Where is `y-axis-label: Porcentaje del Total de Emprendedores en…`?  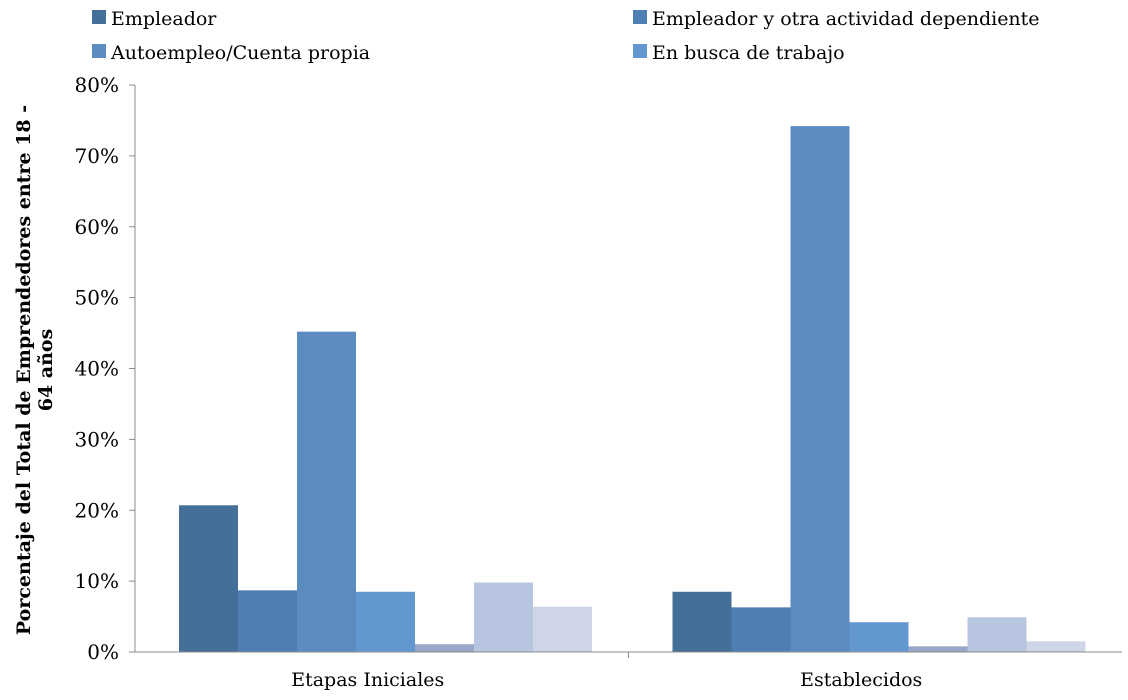 y-axis-label: Porcentaje del Total de Emprendedores en… is located at coordinates (35, 370).